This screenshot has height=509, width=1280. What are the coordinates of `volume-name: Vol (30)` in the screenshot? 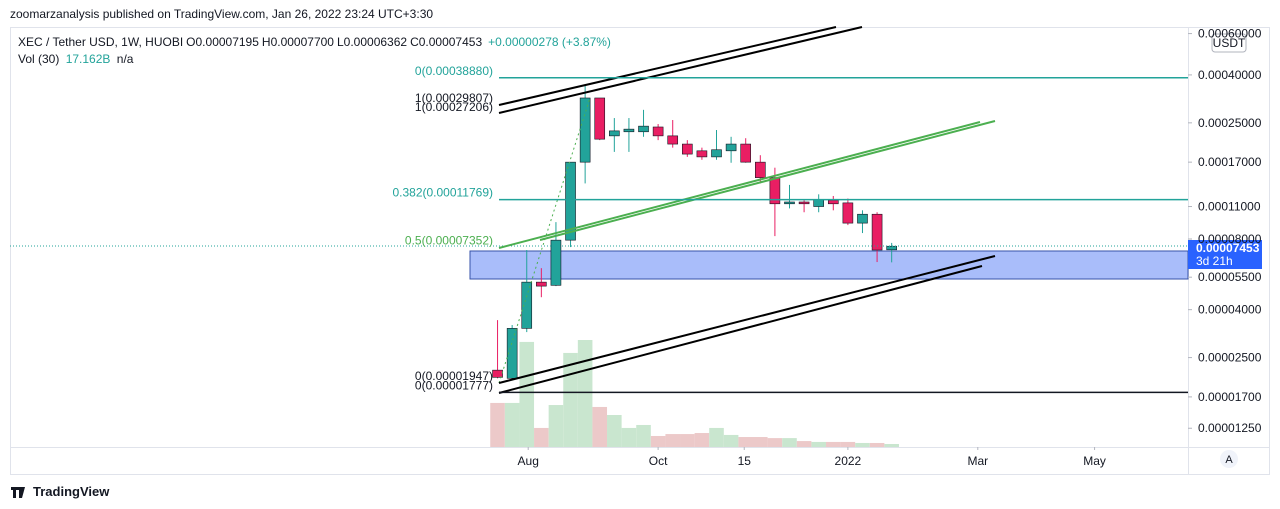 It's located at (39, 59).